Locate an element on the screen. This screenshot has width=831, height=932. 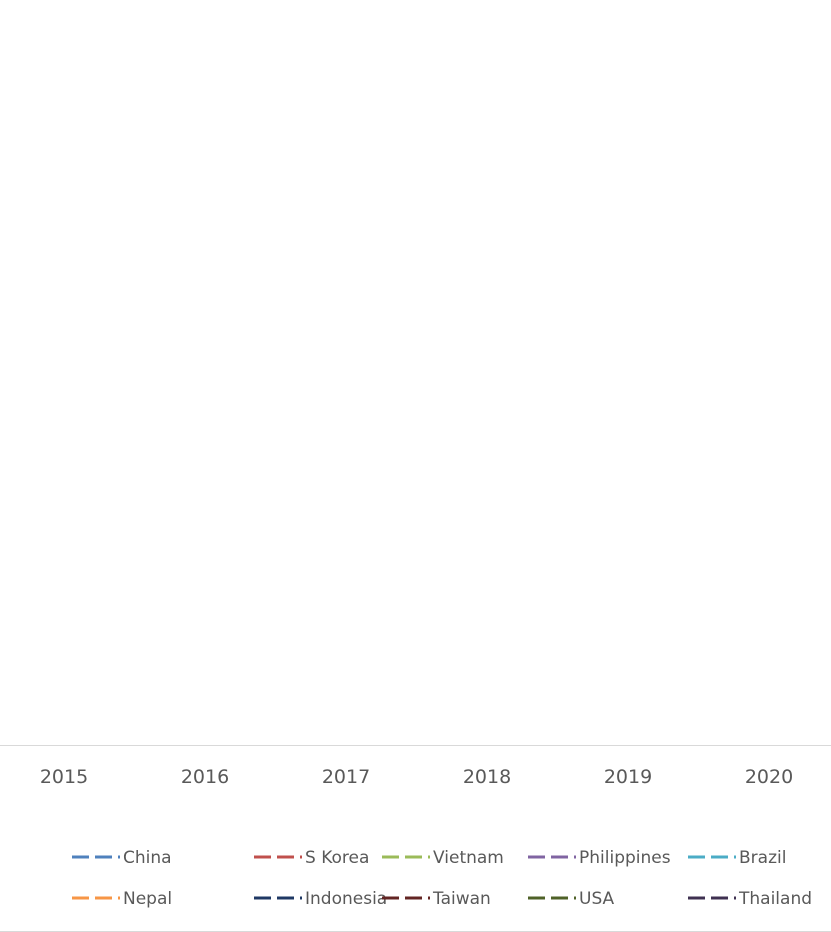
legend-label: Nepal is located at coordinates (147, 899).